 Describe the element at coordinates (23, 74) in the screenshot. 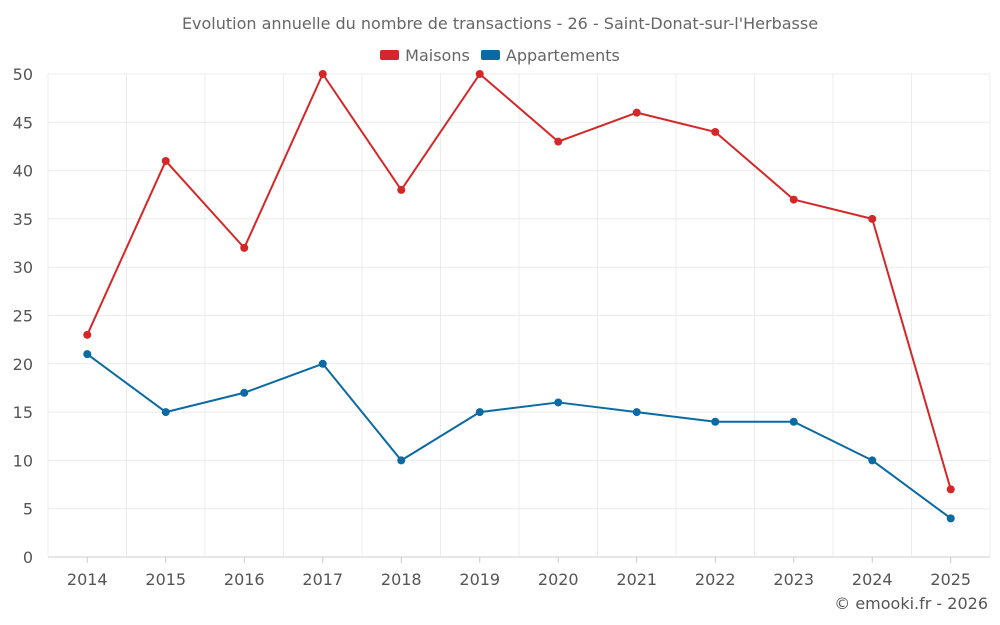

I see `y-tick-label: 50` at that location.